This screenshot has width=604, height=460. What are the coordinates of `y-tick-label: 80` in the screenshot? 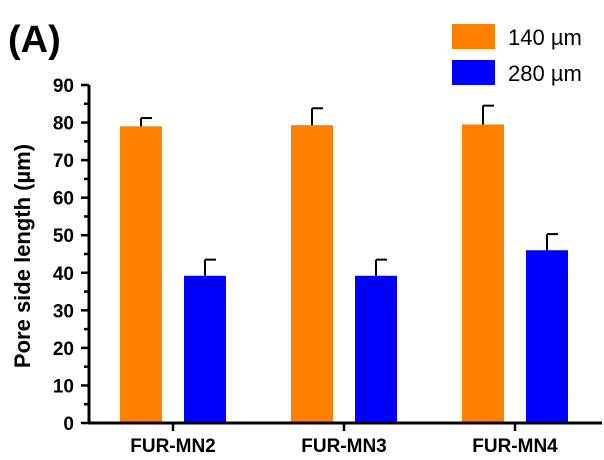 It's located at (63, 124).